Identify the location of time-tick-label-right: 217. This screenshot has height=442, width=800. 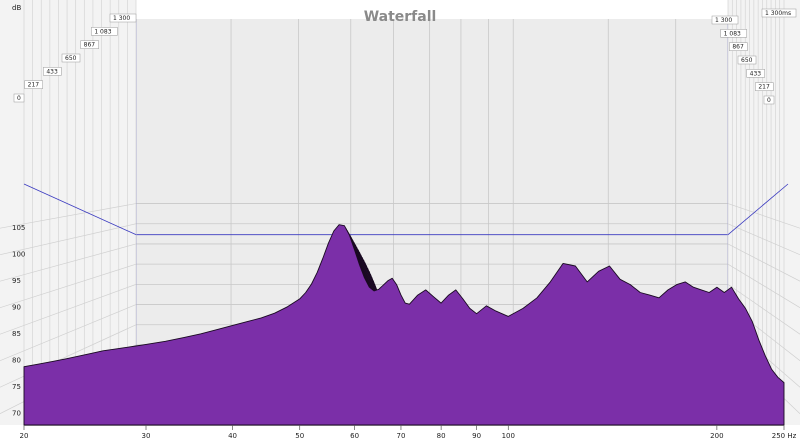
(764, 87).